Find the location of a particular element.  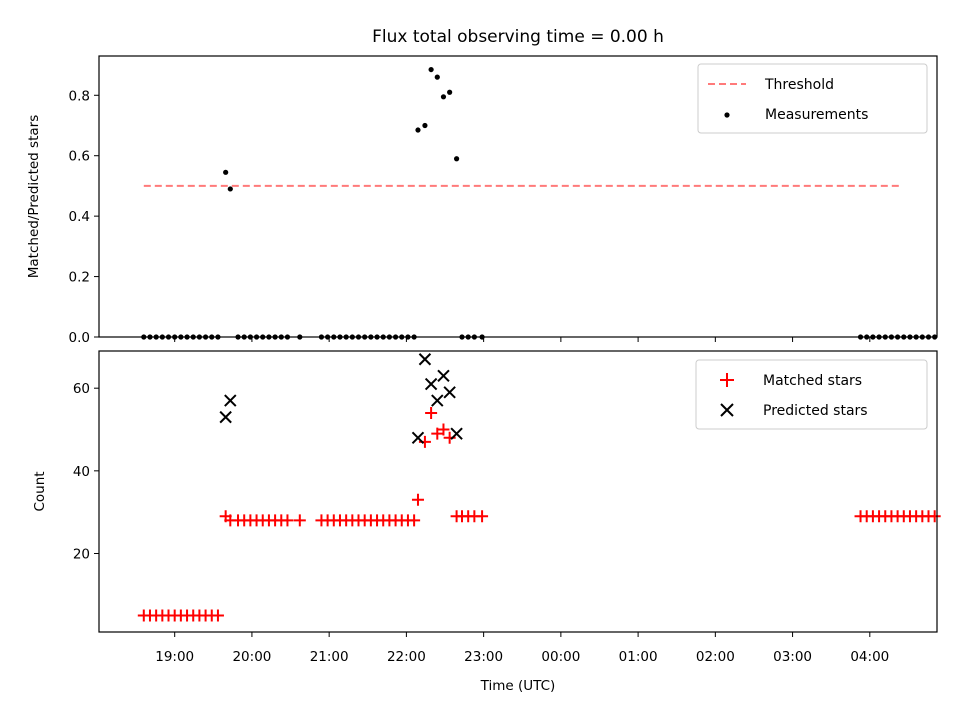

x-tick-label: 01:00 is located at coordinates (638, 657).